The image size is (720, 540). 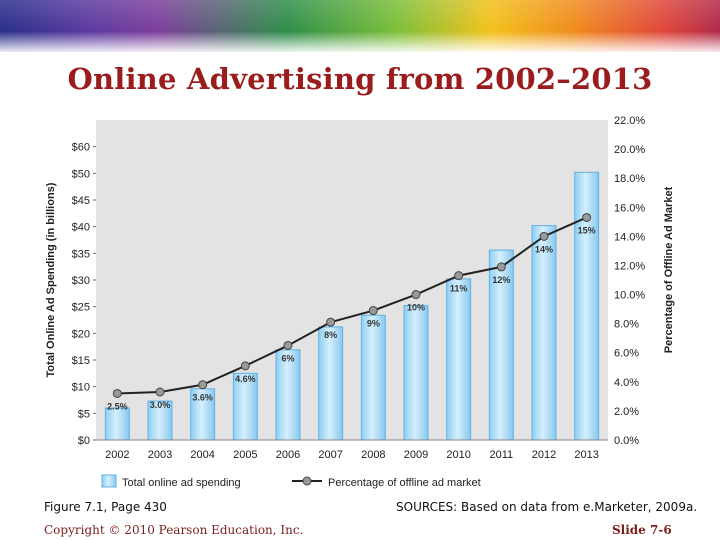 I want to click on x-tick-label: 2003, so click(x=160, y=455).